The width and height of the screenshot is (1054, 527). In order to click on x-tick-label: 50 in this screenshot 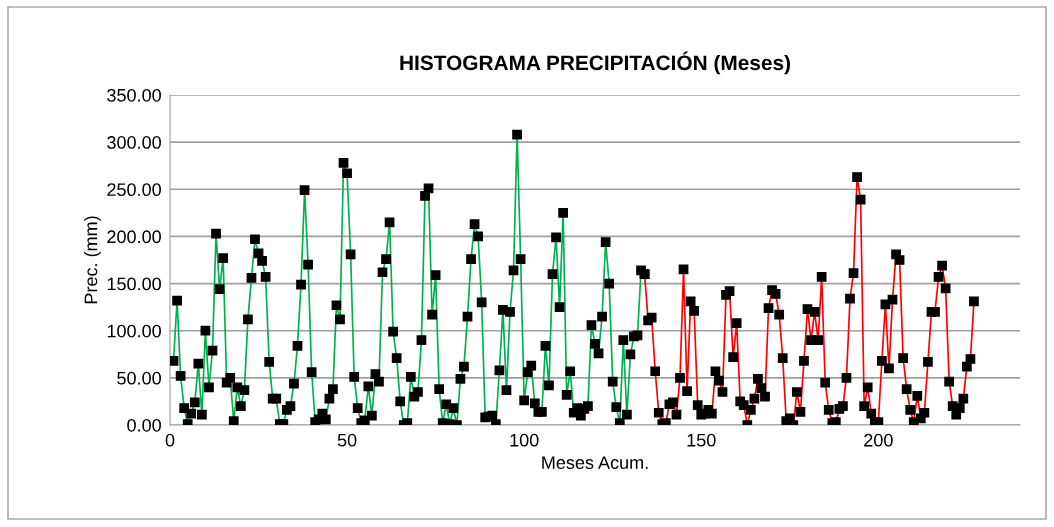, I will do `click(347, 440)`.